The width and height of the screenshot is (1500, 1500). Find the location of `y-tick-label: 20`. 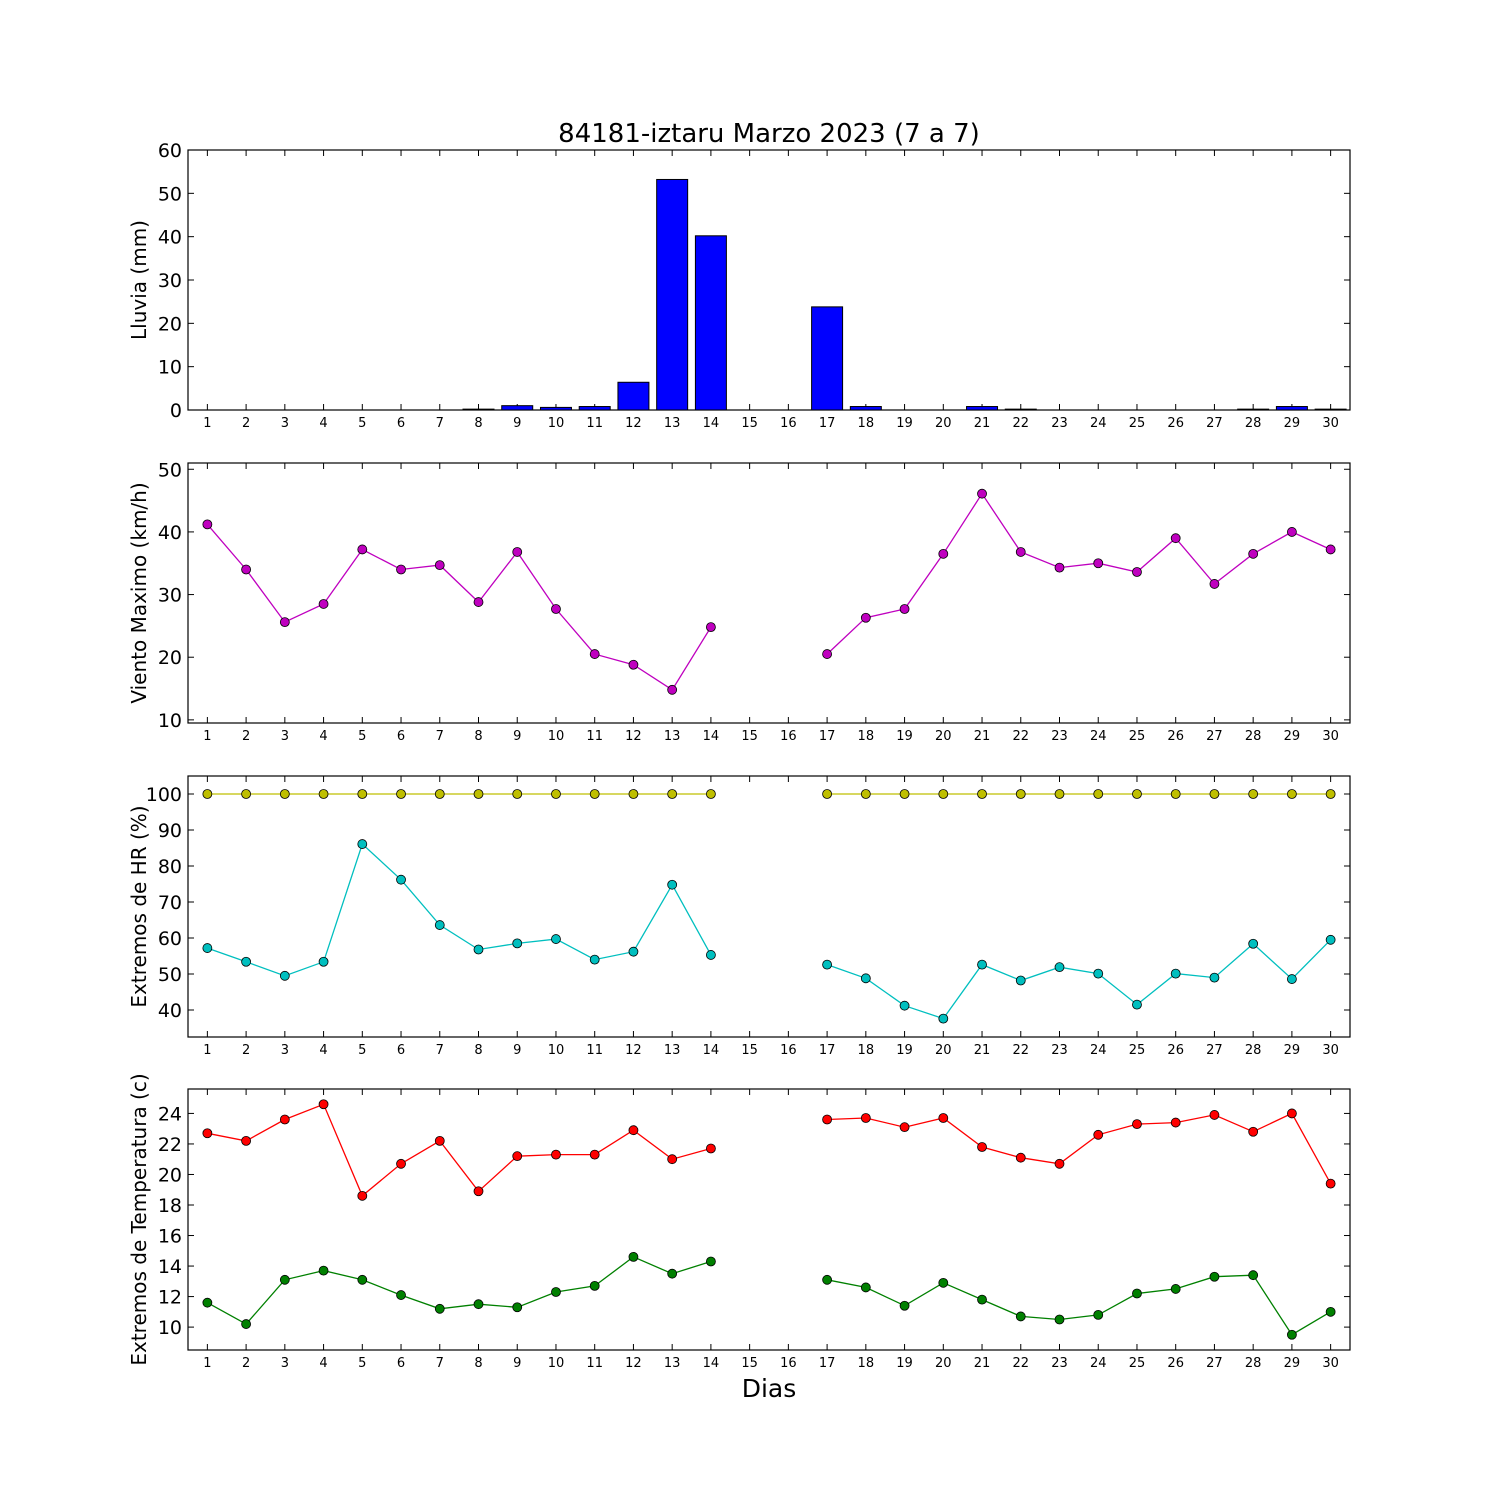

y-tick-label: 20 is located at coordinates (170, 324).